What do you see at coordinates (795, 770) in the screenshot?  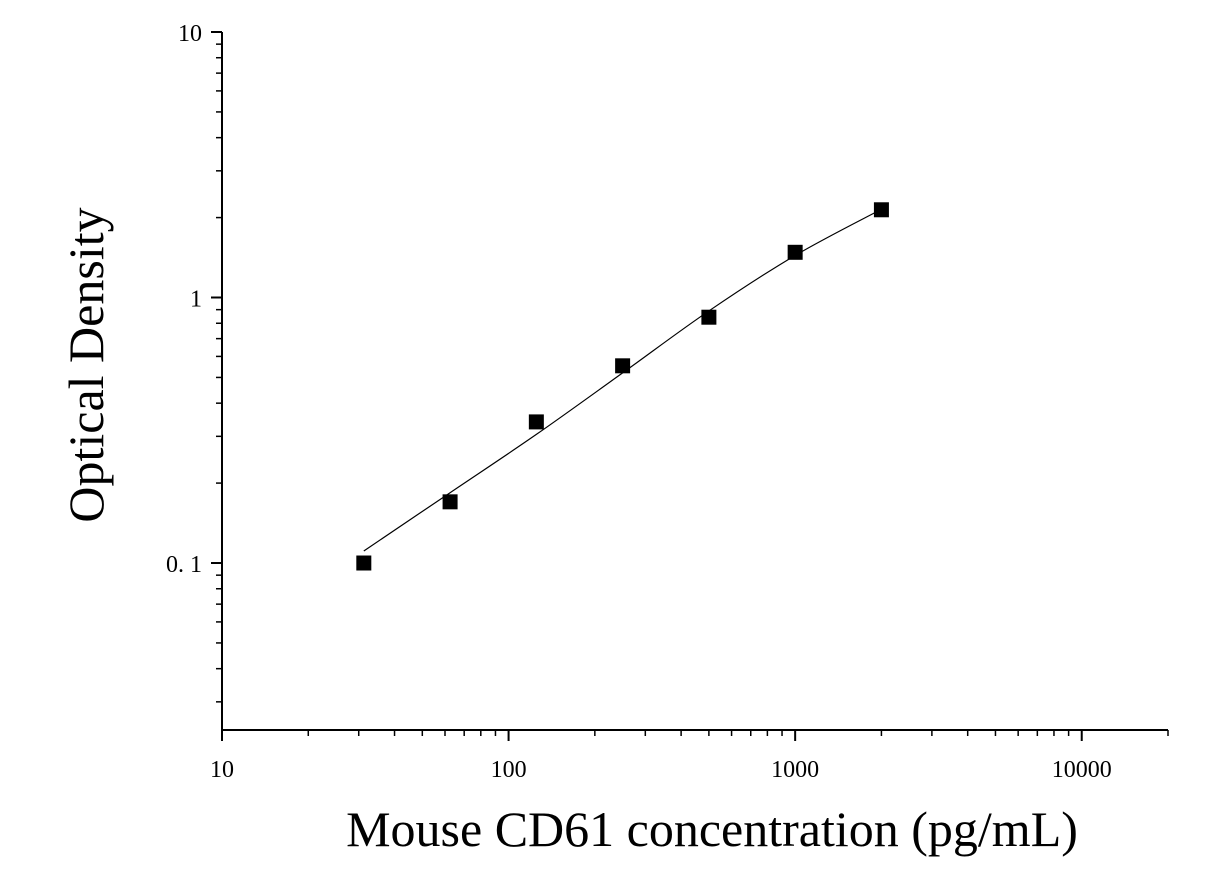 I see `x-tick-label: 1000` at bounding box center [795, 770].